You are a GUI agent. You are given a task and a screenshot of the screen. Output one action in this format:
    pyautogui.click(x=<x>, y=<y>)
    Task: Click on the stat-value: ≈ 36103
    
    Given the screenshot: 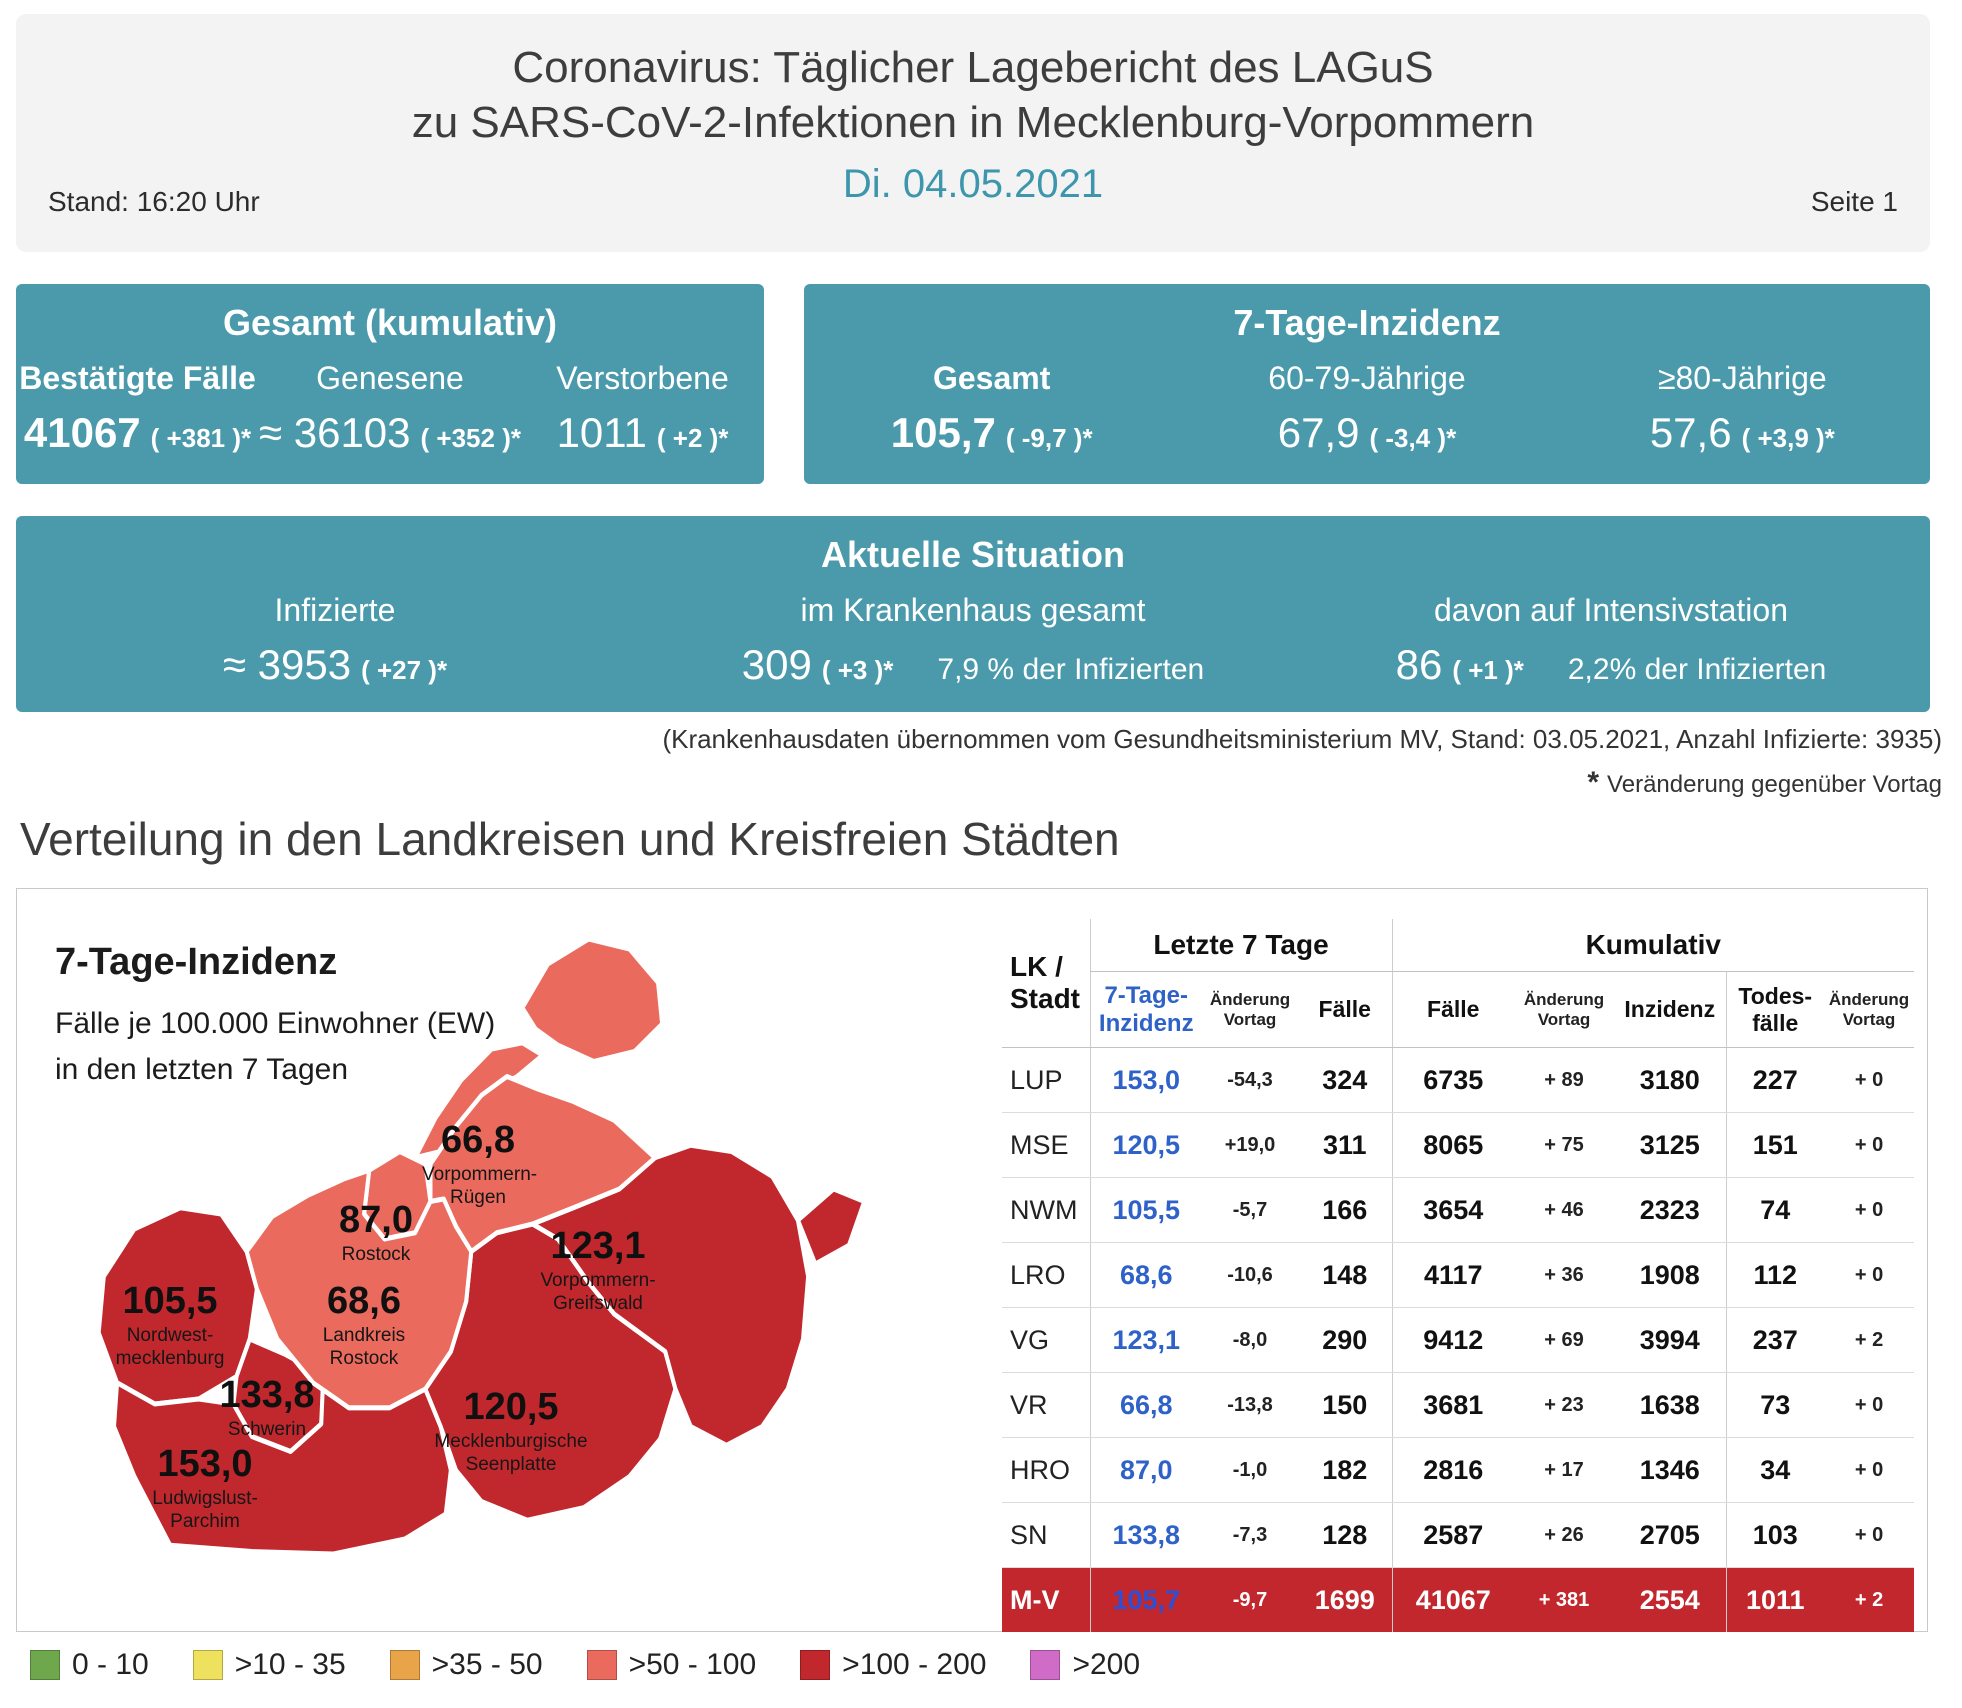 What is the action you would take?
    pyautogui.click(x=335, y=432)
    